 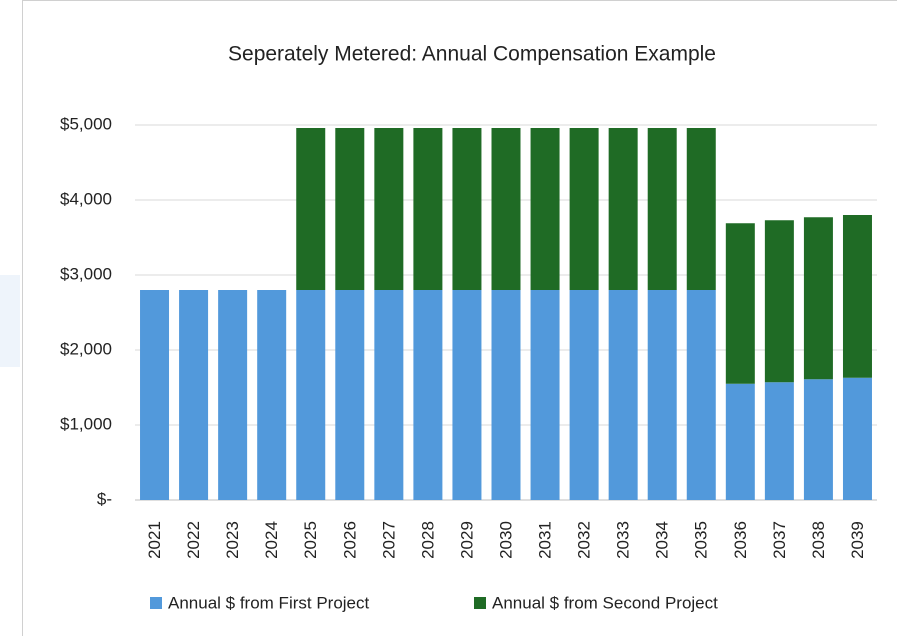 What do you see at coordinates (86, 423) in the screenshot?
I see `y-tick-label: $1,000` at bounding box center [86, 423].